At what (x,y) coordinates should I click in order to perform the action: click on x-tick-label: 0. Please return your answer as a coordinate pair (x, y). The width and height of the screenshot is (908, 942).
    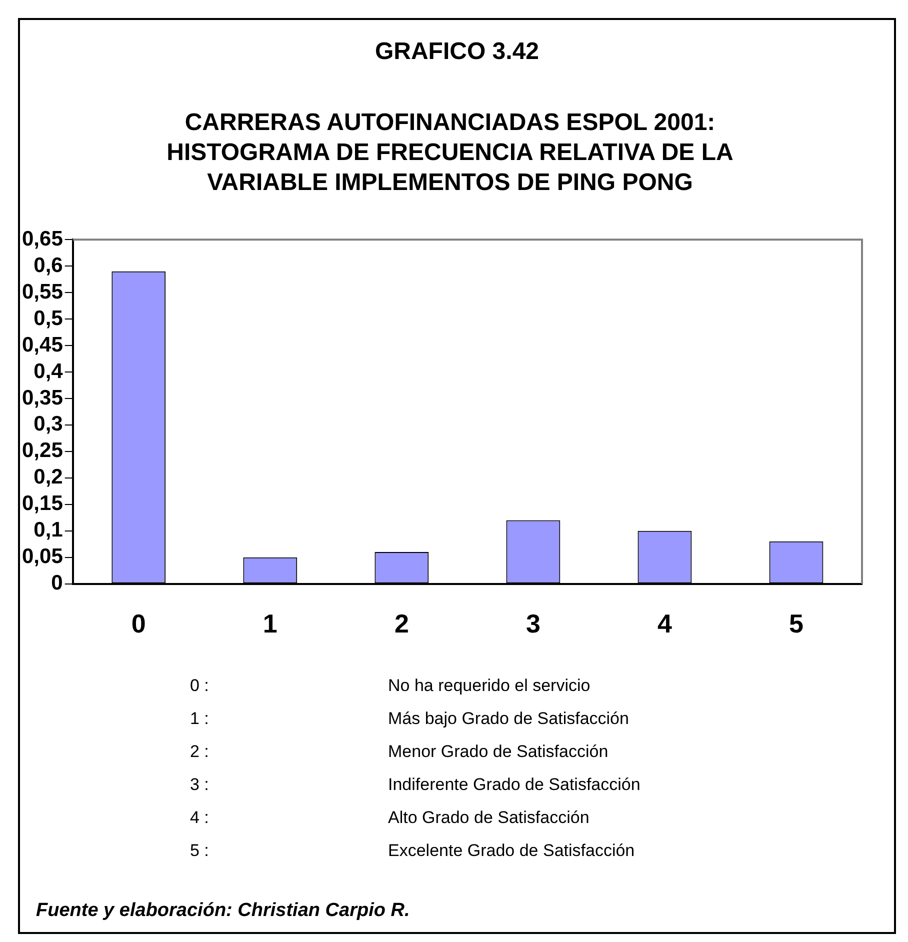
    Looking at the image, I should click on (138, 623).